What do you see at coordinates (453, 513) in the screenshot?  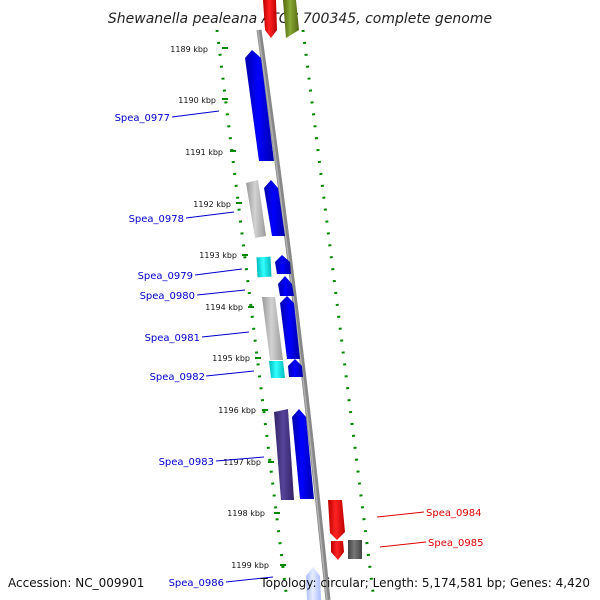 I see `gene-label: Spea_0984` at bounding box center [453, 513].